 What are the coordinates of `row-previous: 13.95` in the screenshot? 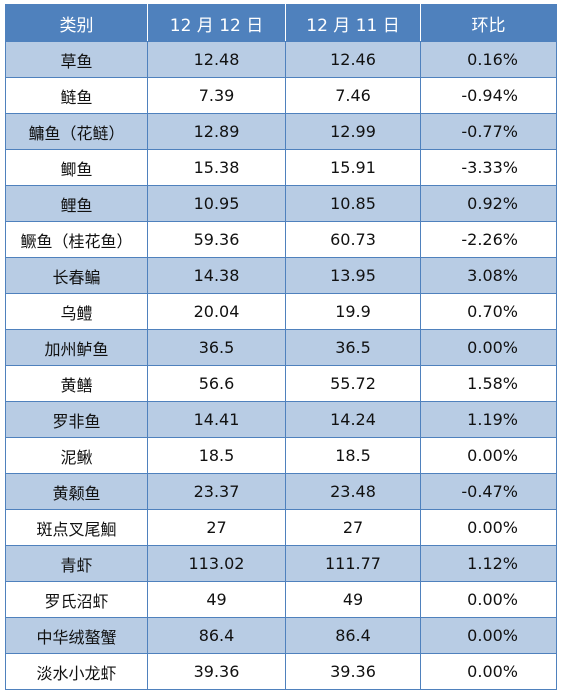 It's located at (353, 275).